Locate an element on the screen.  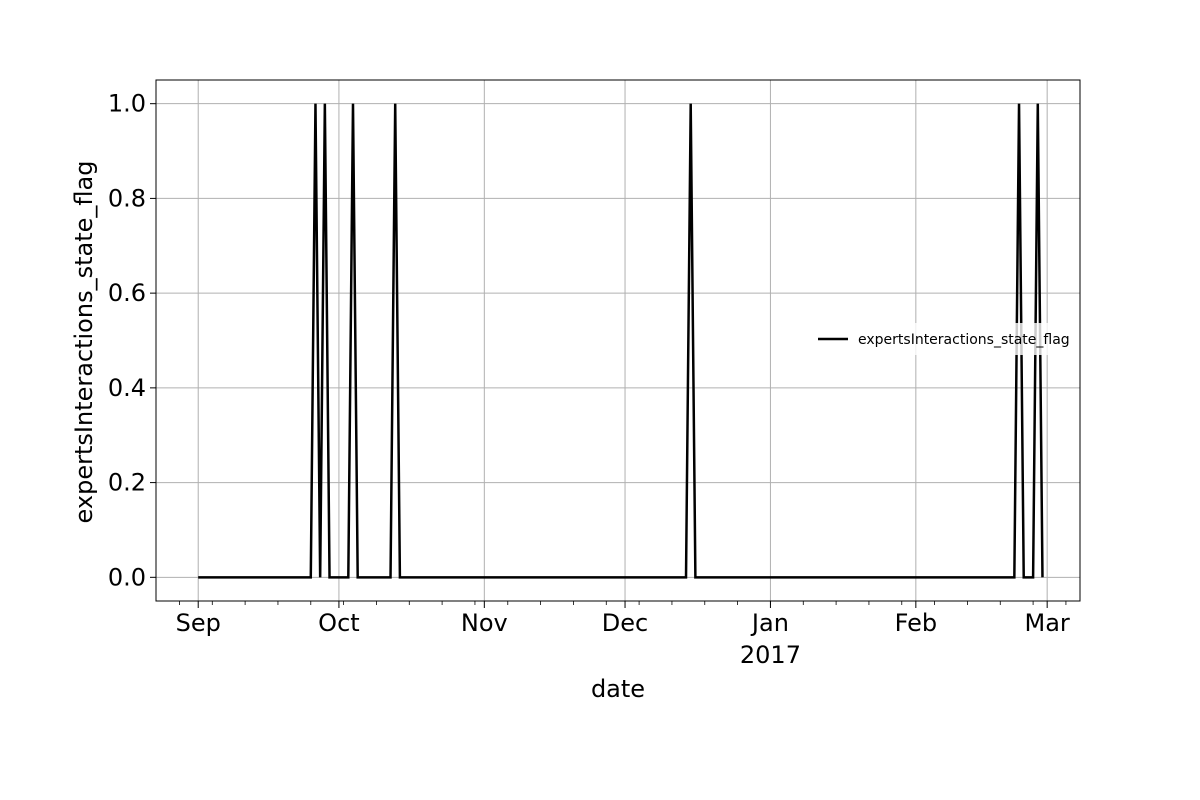
y-tick-label: 1.0 is located at coordinates (127, 104).